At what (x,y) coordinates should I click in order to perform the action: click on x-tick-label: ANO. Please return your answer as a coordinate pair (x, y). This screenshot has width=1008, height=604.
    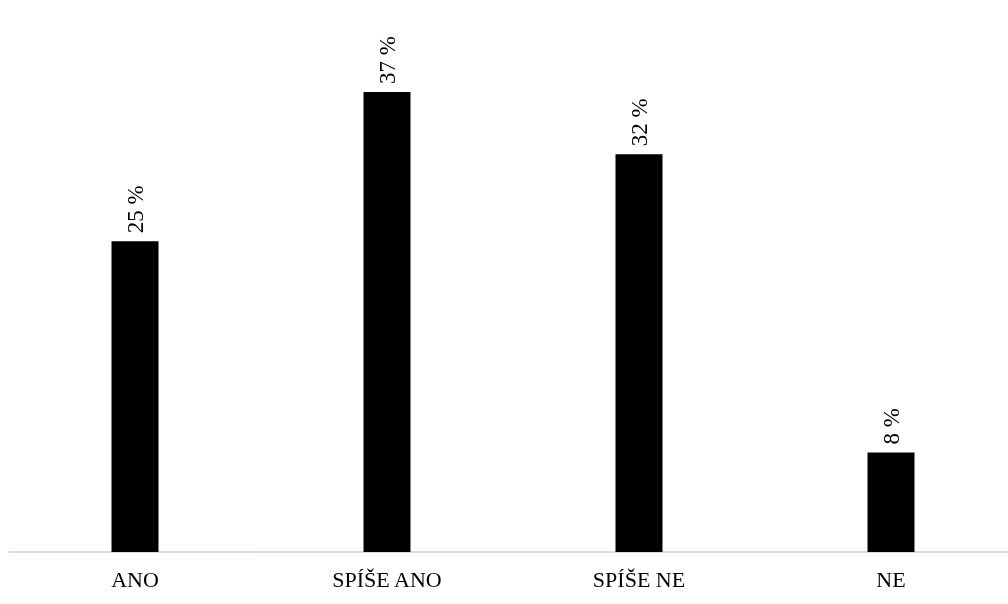
    Looking at the image, I should click on (135, 579).